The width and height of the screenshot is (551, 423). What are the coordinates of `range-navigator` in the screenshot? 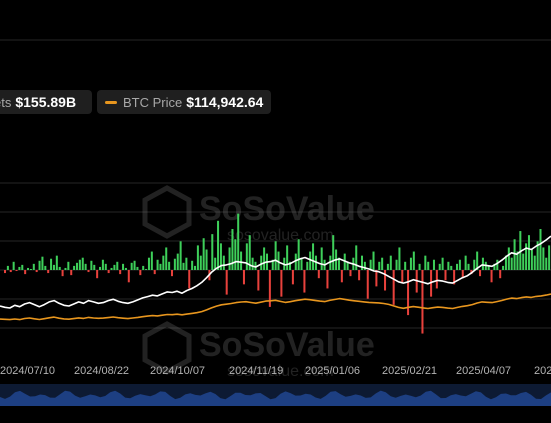 It's located at (275, 395).